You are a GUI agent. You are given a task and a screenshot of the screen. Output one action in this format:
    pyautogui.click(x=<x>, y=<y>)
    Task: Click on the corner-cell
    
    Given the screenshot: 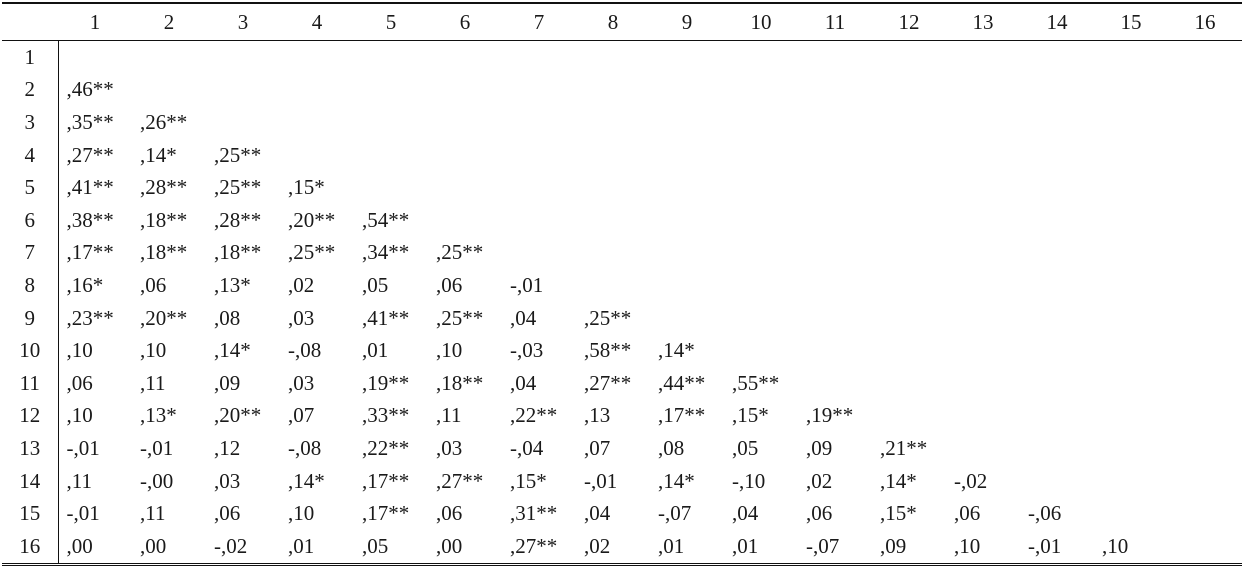 What is the action you would take?
    pyautogui.click(x=30, y=21)
    